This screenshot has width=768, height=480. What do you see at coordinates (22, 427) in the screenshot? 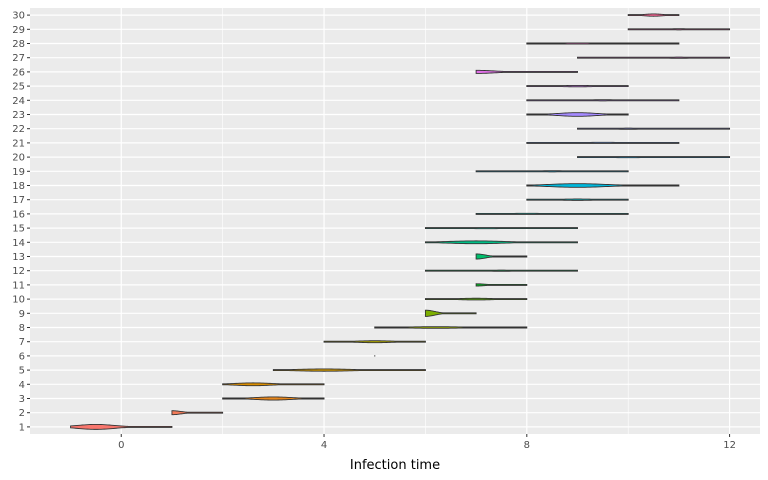
I see `y-tick-label: 1` at bounding box center [22, 427].